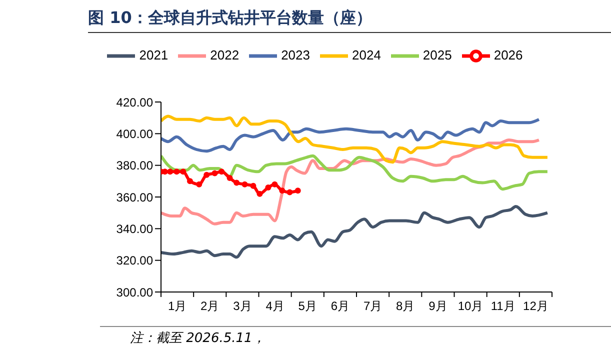  What do you see at coordinates (405, 306) in the screenshot?
I see `x-tick-label: 8月` at bounding box center [405, 306].